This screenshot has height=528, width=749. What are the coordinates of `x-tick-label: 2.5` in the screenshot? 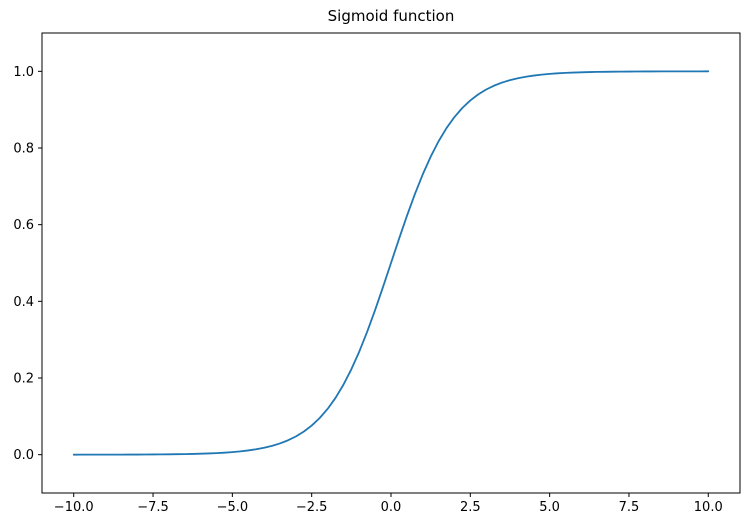 It's located at (470, 507).